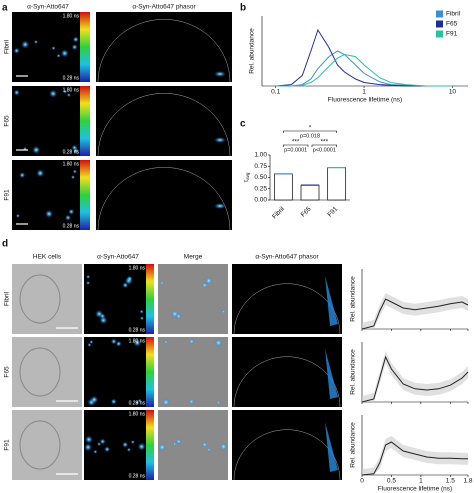 Image resolution: width=474 pixels, height=493 pixels. I want to click on x-tick-label: 0.1, so click(275, 92).